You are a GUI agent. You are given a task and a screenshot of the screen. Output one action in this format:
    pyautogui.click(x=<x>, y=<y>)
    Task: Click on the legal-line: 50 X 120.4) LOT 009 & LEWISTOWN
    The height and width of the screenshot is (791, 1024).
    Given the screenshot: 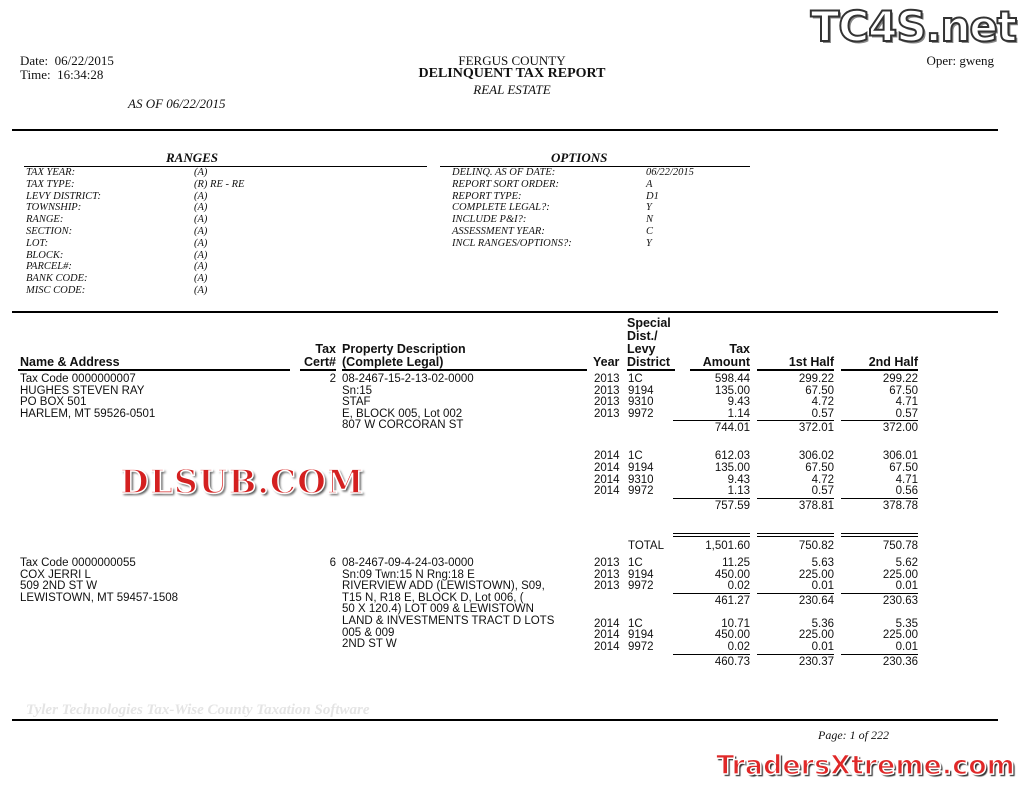 What is the action you would take?
    pyautogui.click(x=438, y=609)
    